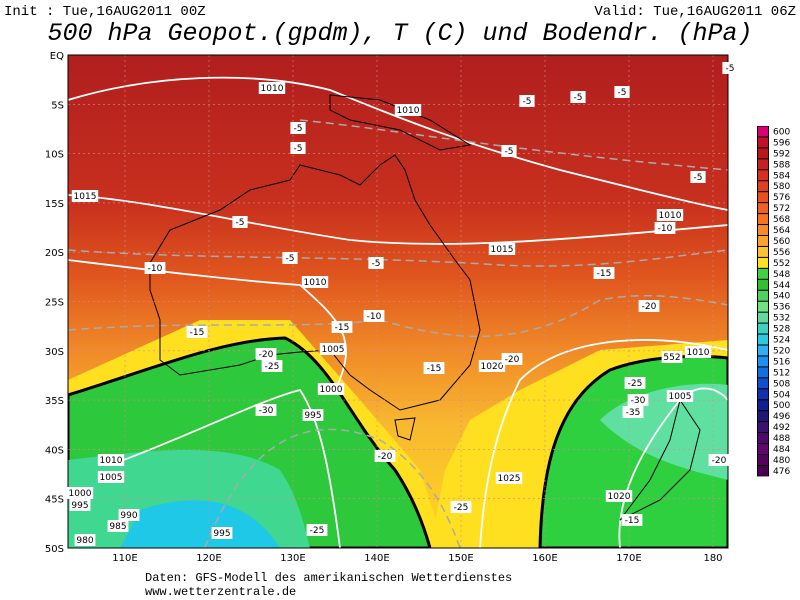 Image resolution: width=800 pixels, height=600 pixels. I want to click on colorbar-label: 516, so click(781, 362).